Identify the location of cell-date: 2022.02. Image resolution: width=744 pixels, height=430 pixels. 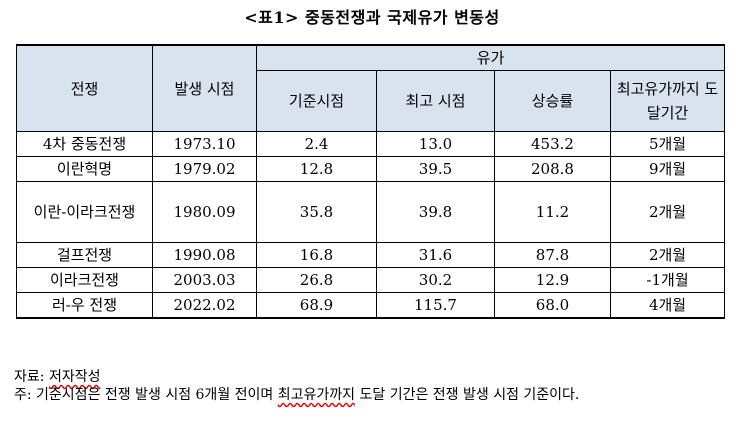
(204, 305).